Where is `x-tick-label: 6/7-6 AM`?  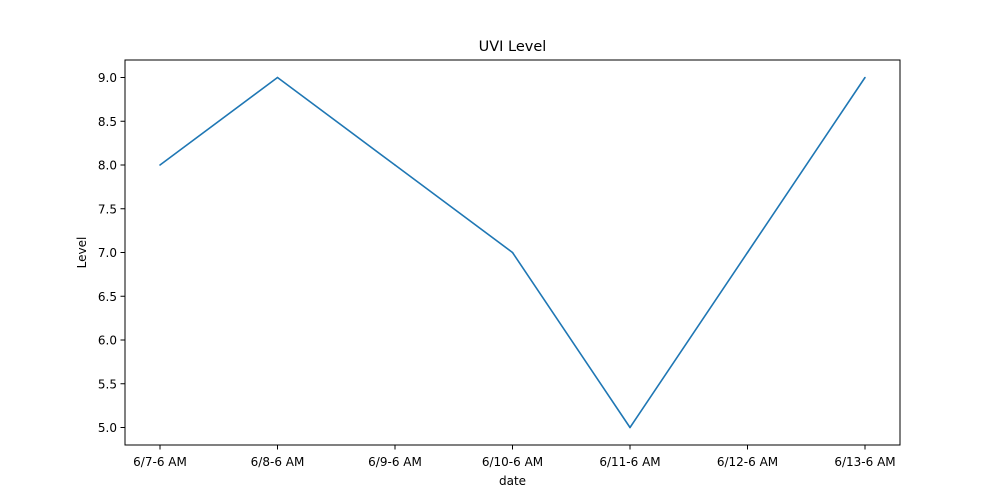
x-tick-label: 6/7-6 AM is located at coordinates (160, 462).